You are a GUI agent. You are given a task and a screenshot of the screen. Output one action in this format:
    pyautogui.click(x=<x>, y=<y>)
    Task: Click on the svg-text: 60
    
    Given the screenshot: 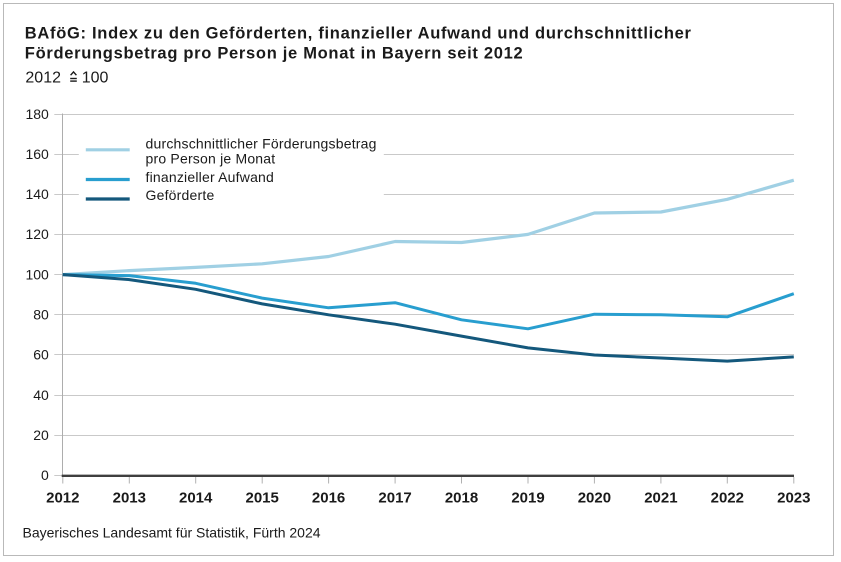 What is the action you would take?
    pyautogui.click(x=41, y=355)
    